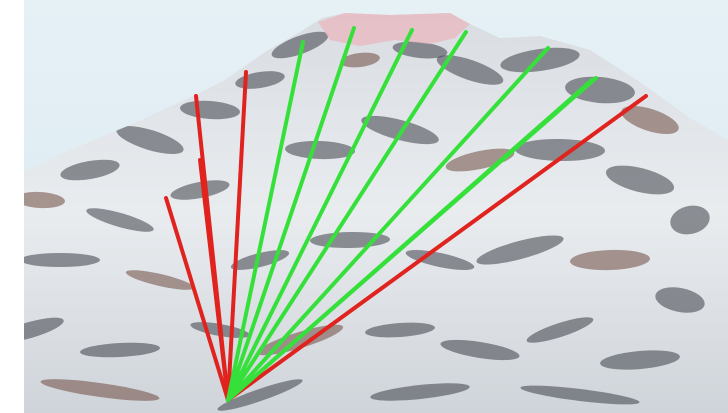 This screenshot has width=728, height=413. Describe the element at coordinates (265, 221) in the screenshot. I see `sightline-clear` at that location.